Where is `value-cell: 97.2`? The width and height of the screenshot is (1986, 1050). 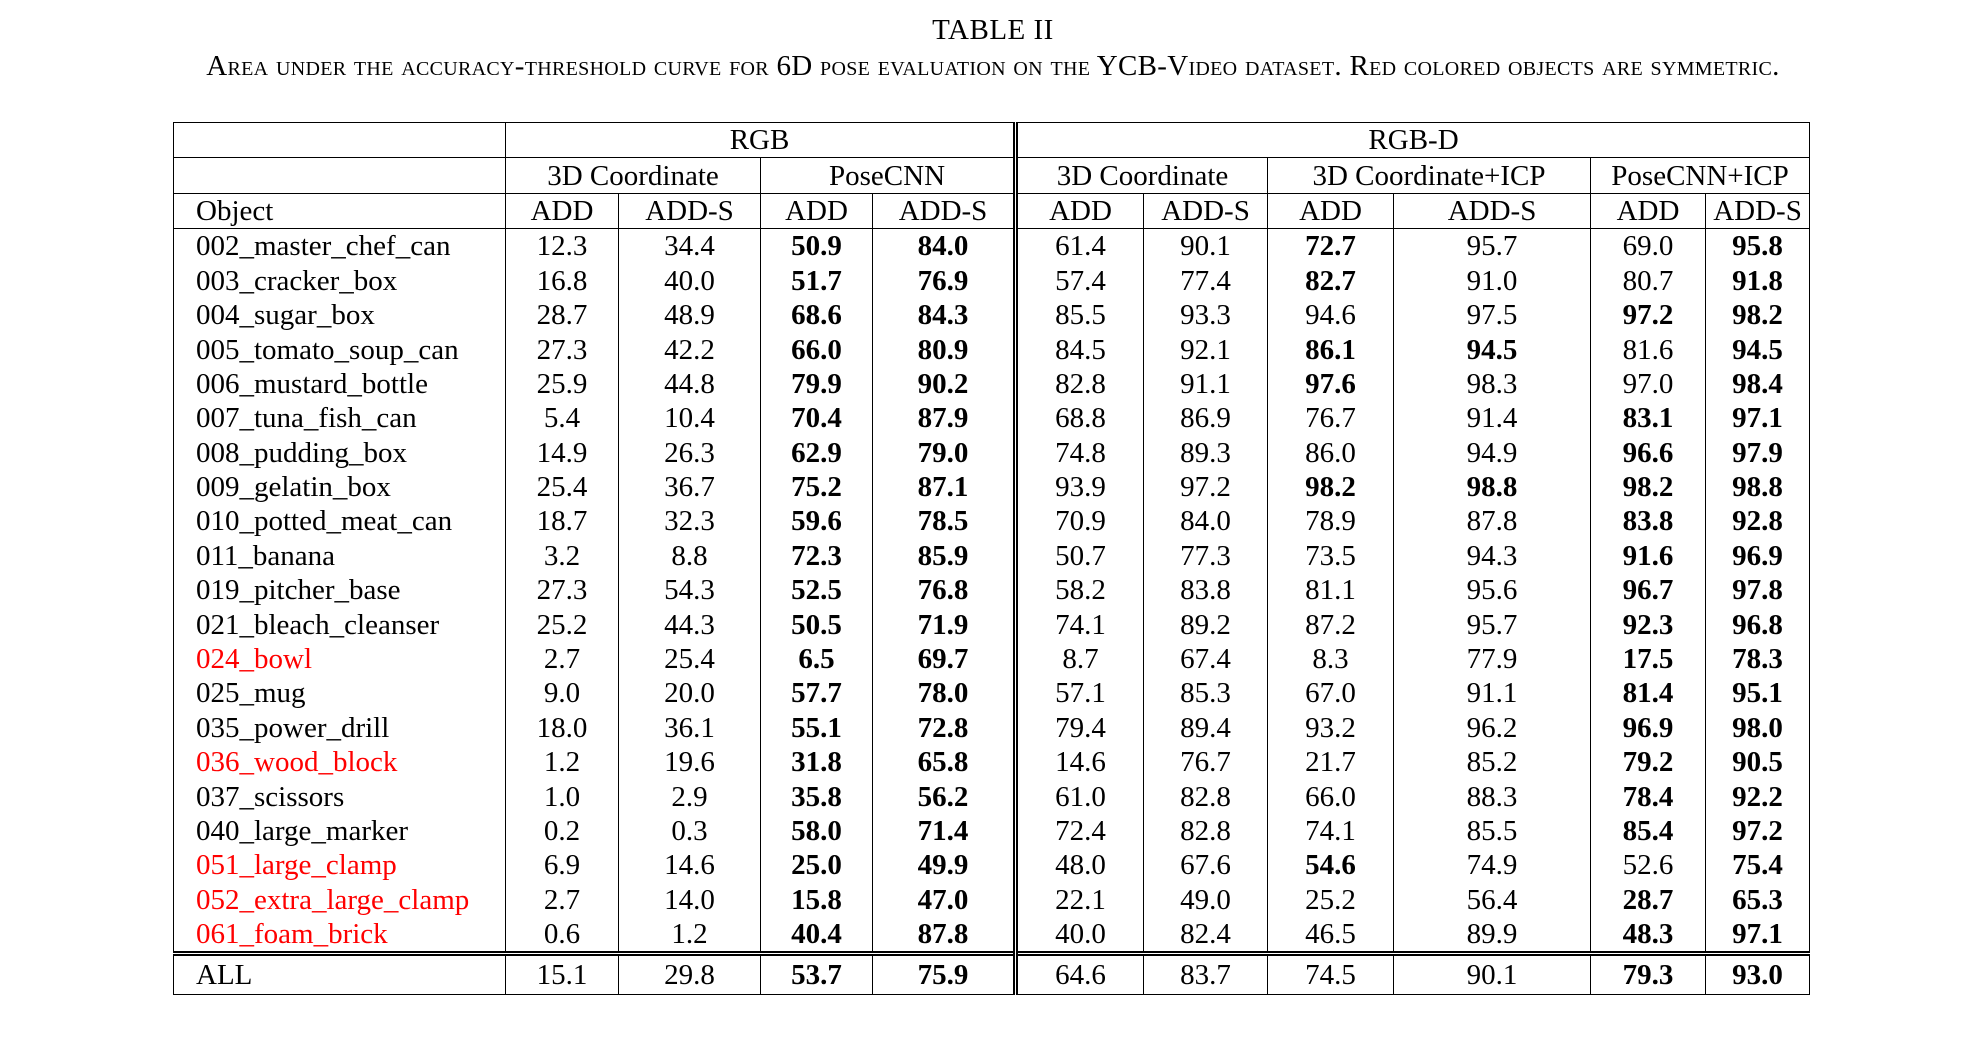
value-cell: 97.2 is located at coordinates (1758, 831).